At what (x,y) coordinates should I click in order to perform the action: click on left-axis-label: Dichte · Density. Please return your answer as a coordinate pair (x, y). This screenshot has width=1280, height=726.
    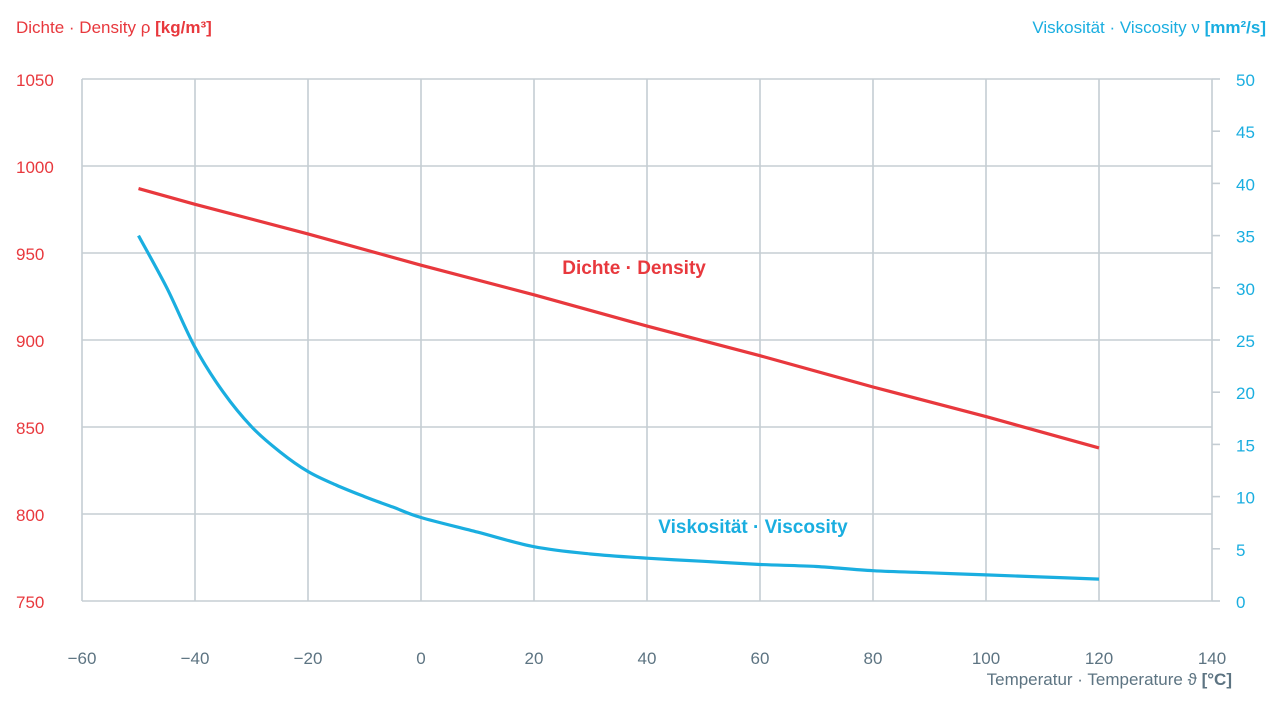
    Looking at the image, I should click on (76, 27).